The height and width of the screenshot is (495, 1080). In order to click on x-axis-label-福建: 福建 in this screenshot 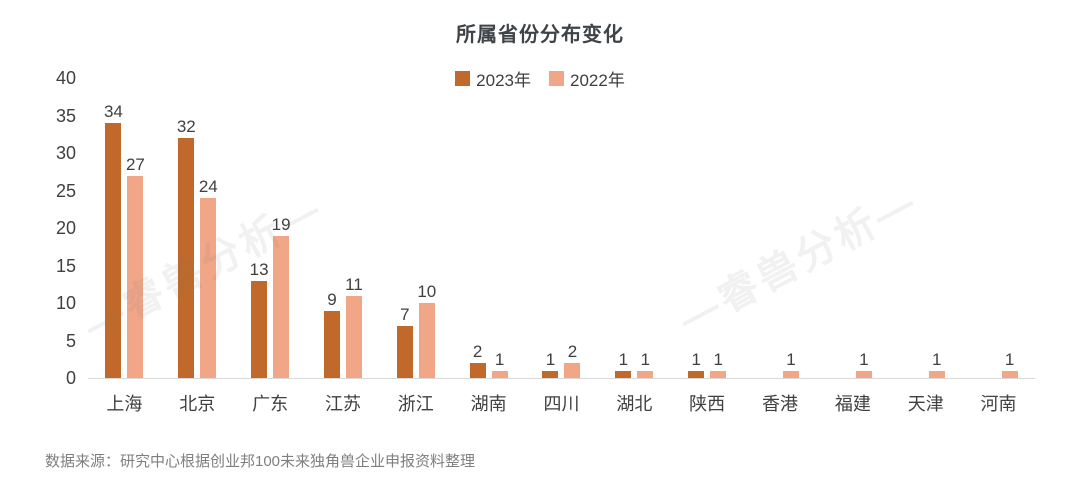, I will do `click(852, 404)`.